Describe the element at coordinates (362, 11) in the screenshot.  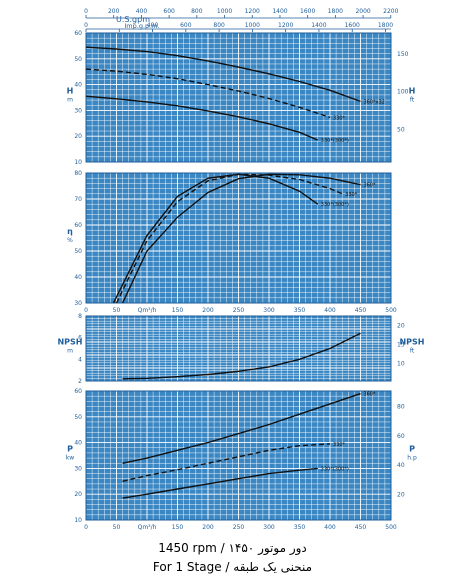
I see `usgpm-tick-label: 2000` at that location.